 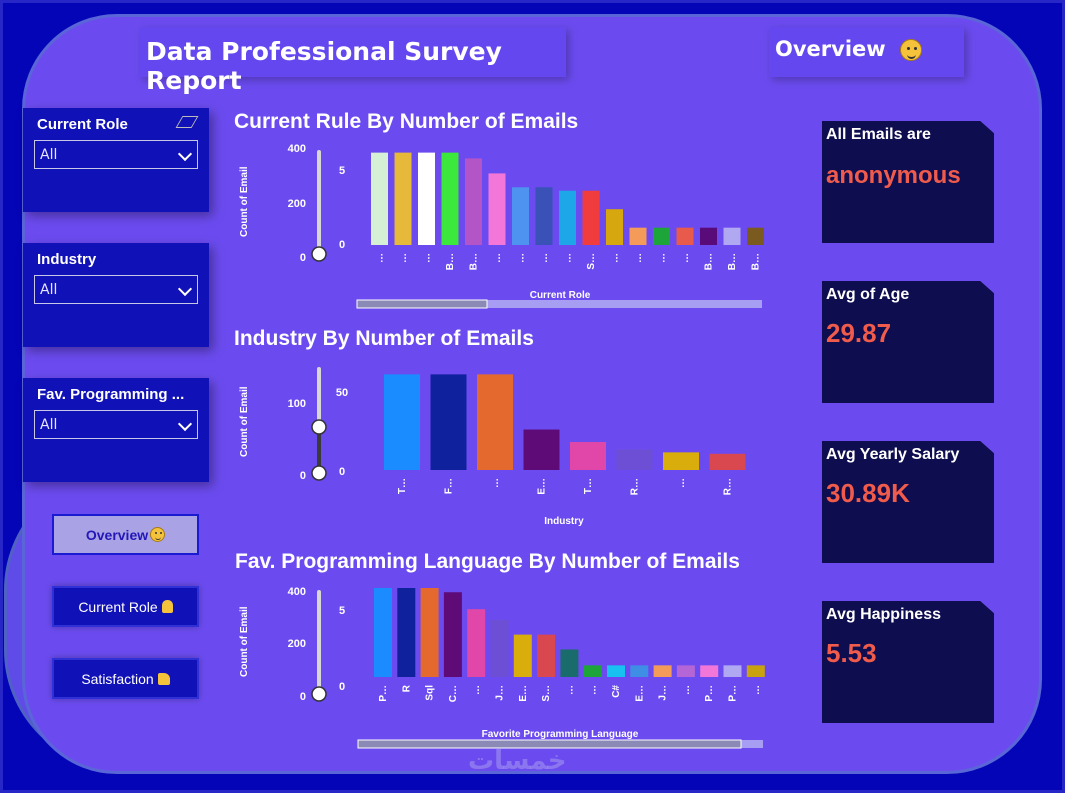 What do you see at coordinates (319, 427) in the screenshot?
I see `range-slider-handle-top` at bounding box center [319, 427].